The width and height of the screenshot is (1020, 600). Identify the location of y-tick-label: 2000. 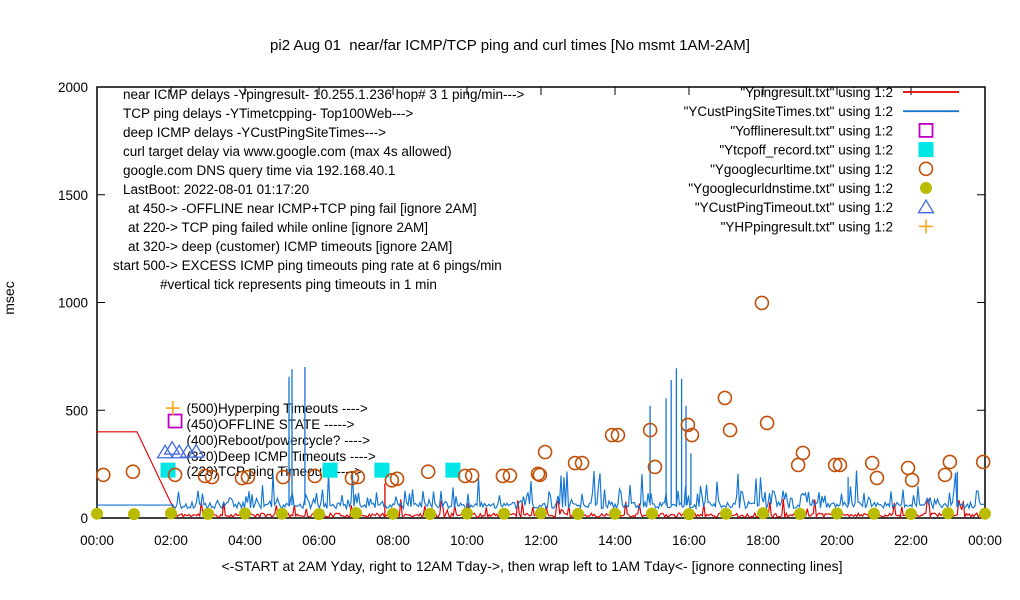
(73, 87).